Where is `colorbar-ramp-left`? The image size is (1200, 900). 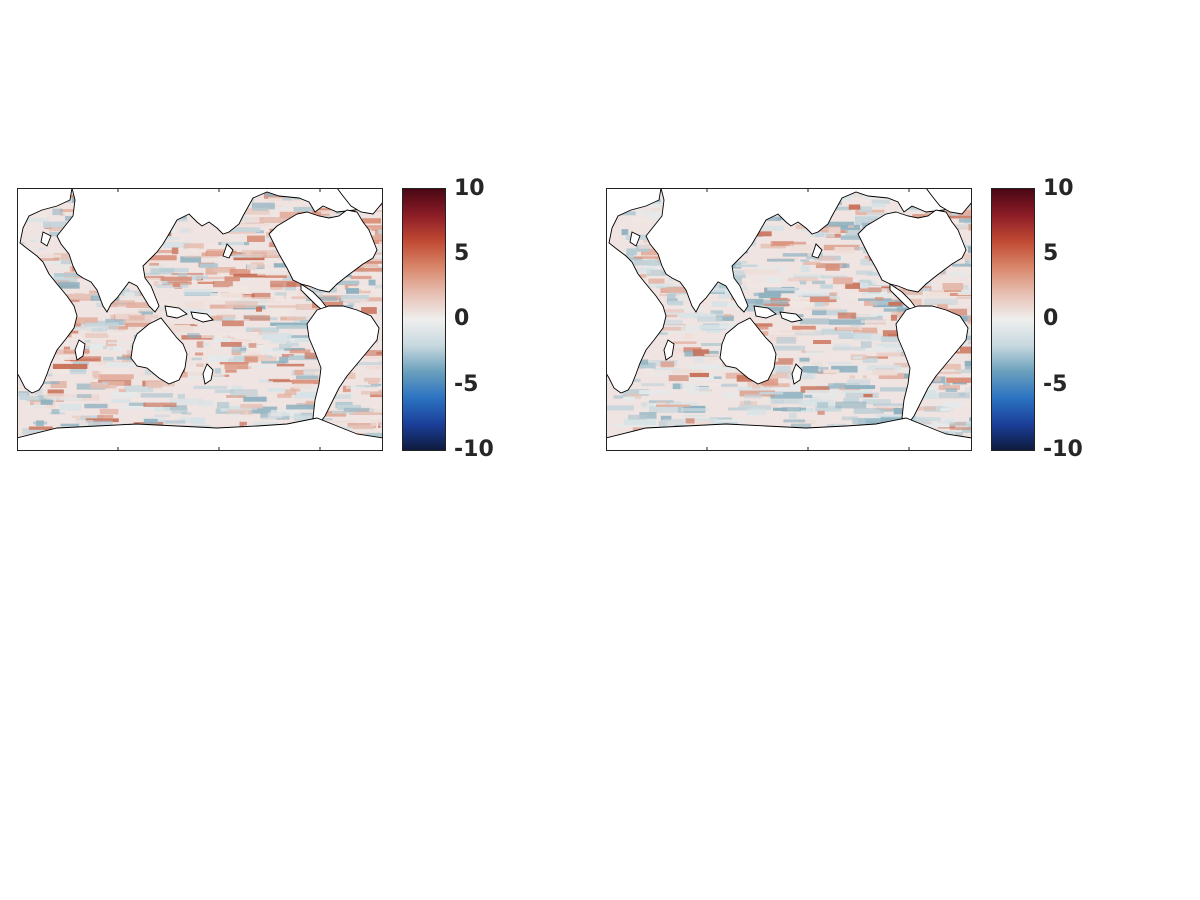 colorbar-ramp-left is located at coordinates (424, 319).